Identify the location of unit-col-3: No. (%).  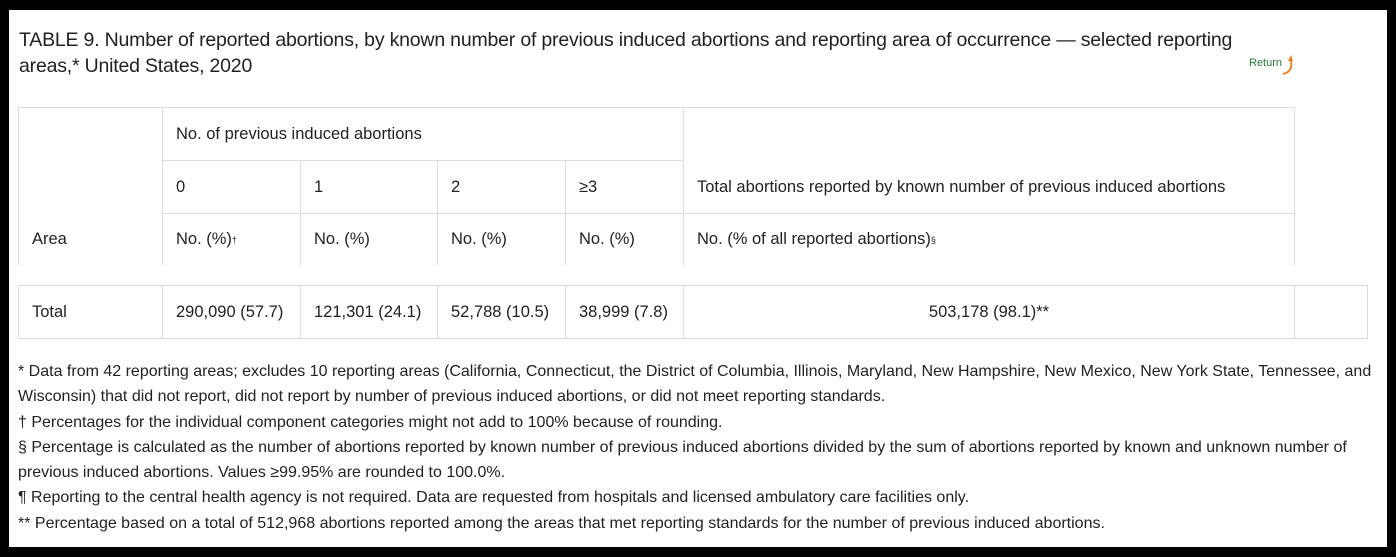
(624, 239).